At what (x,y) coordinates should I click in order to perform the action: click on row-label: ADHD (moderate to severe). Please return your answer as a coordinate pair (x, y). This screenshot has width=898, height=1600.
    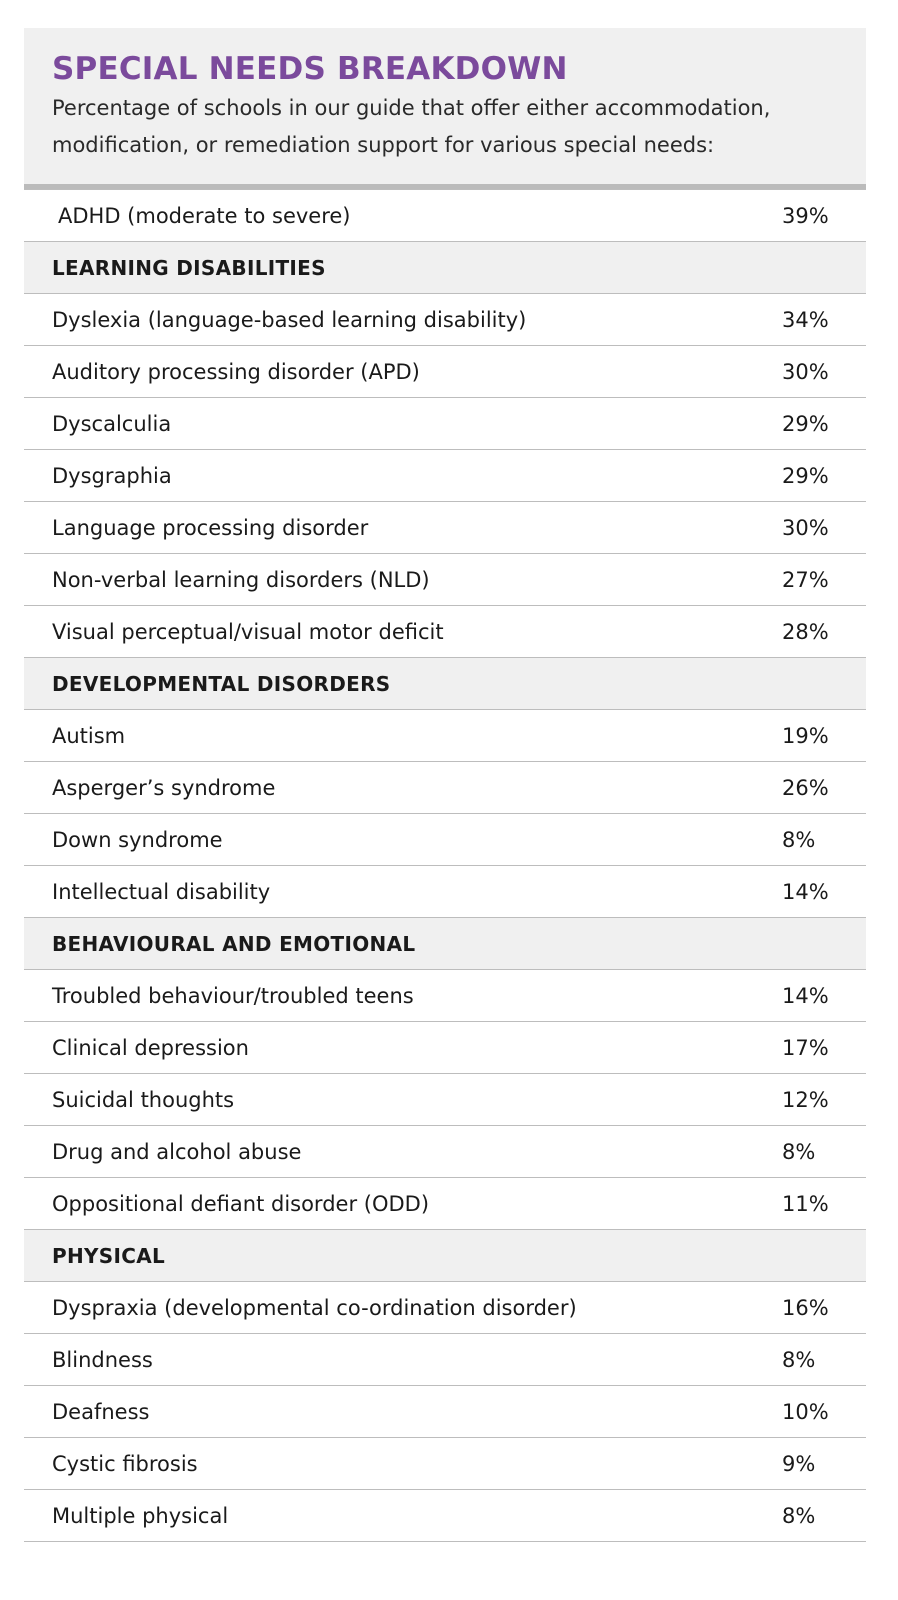
    Looking at the image, I should click on (204, 215).